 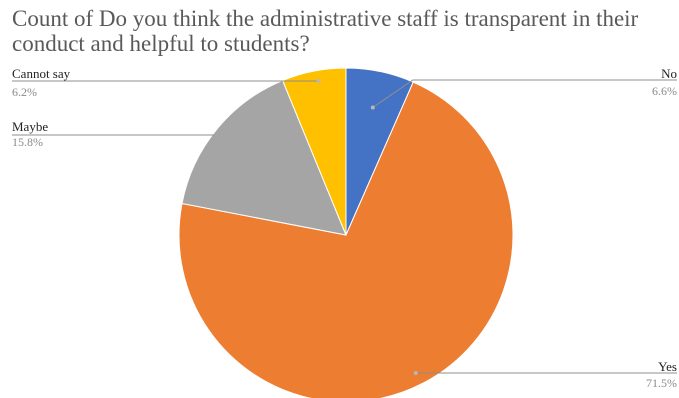 What do you see at coordinates (314, 151) in the screenshot?
I see `pie-slice-cannot-say` at bounding box center [314, 151].